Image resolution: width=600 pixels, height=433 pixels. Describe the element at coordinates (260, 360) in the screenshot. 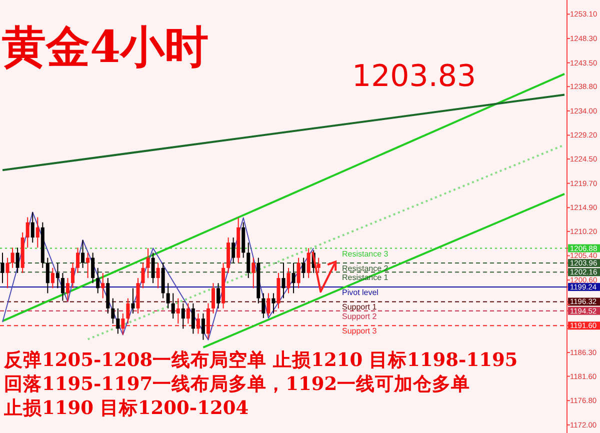

I see `annotation: 反弹1205-1208一线布局空单 止损1210 目标1198-1195` at that location.